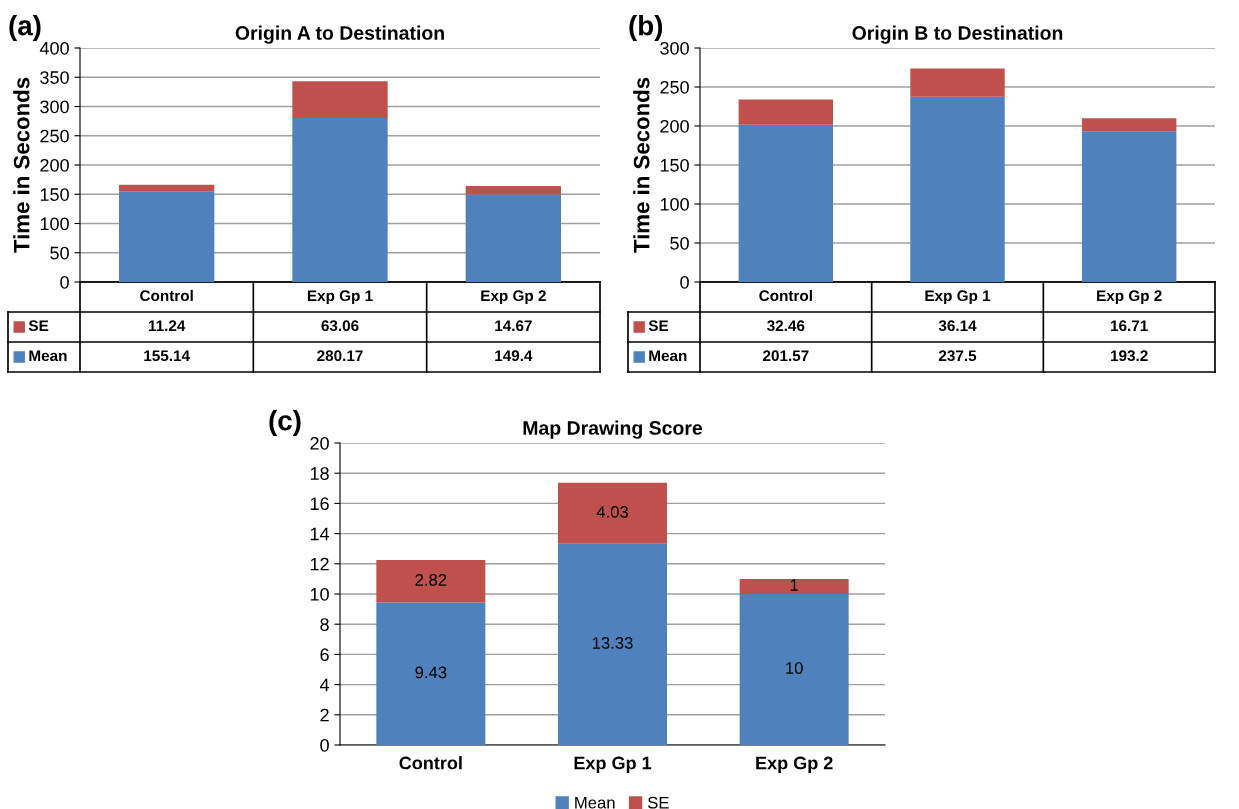  Describe the element at coordinates (786, 356) in the screenshot. I see `data-label: 201.57` at that location.